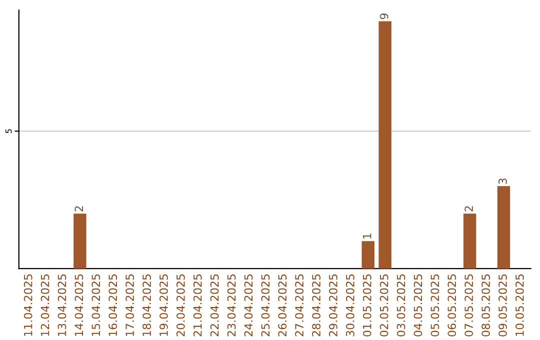  What do you see at coordinates (401, 305) in the screenshot?
I see `x-tick-label: 03.05.2025` at bounding box center [401, 305].